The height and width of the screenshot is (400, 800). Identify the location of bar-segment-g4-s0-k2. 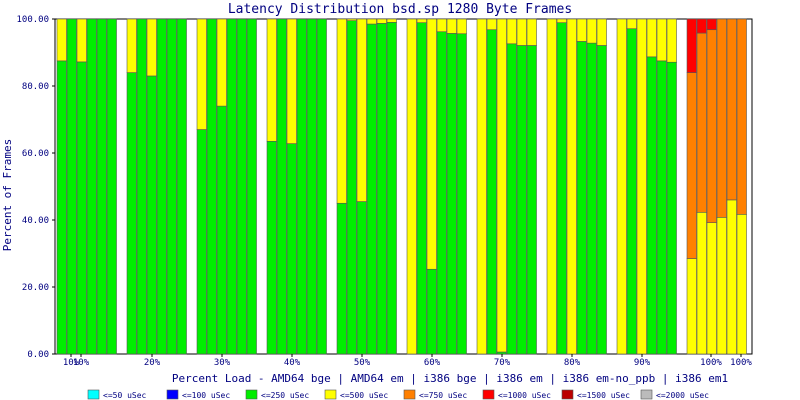
(341, 278).